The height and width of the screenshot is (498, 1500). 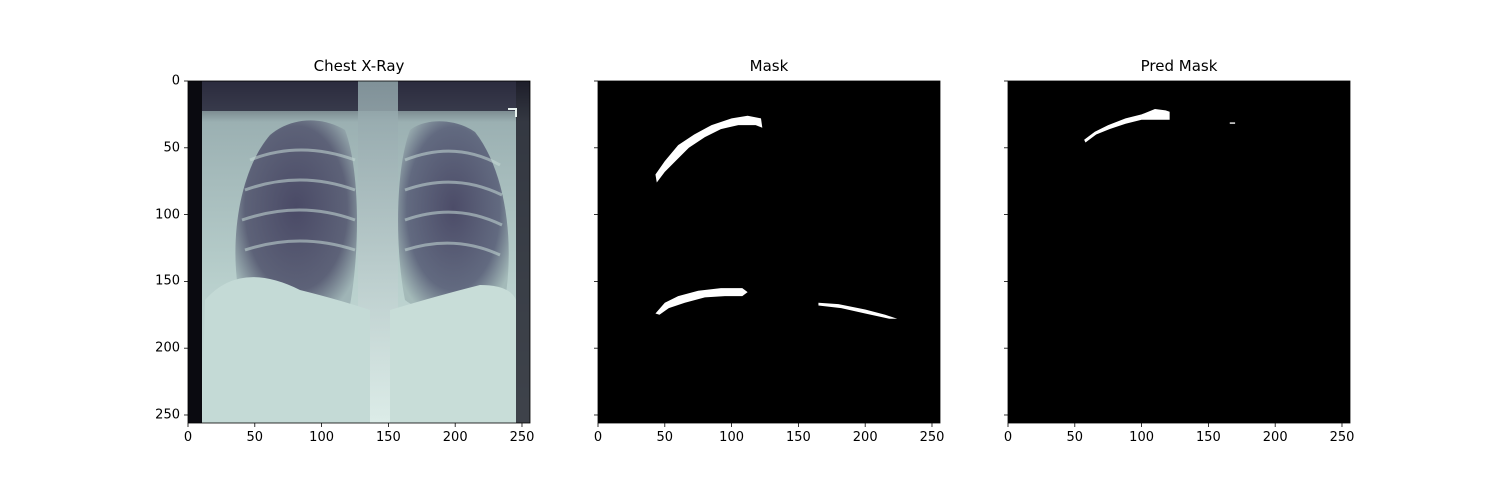 What do you see at coordinates (512, 112) in the screenshot?
I see `corner-marker` at bounding box center [512, 112].